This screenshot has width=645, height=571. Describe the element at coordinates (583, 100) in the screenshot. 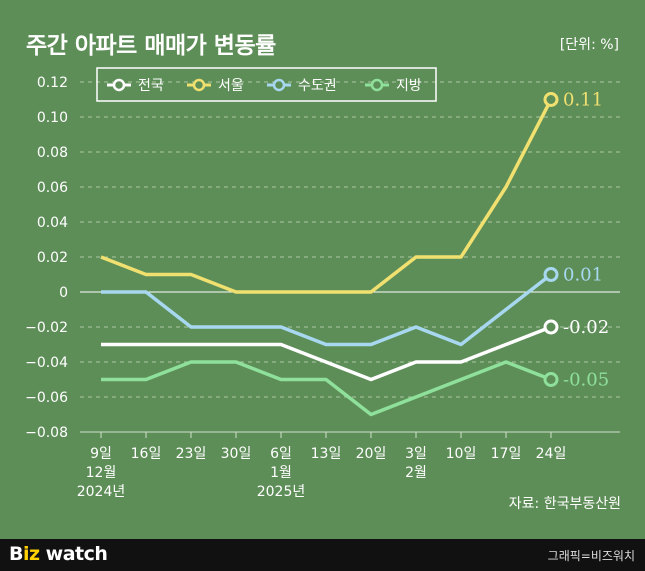

I see `series-end-label: 0.11` at that location.